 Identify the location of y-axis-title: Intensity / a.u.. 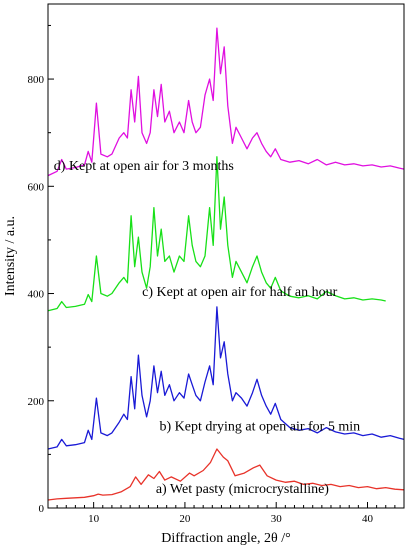
(10, 256).